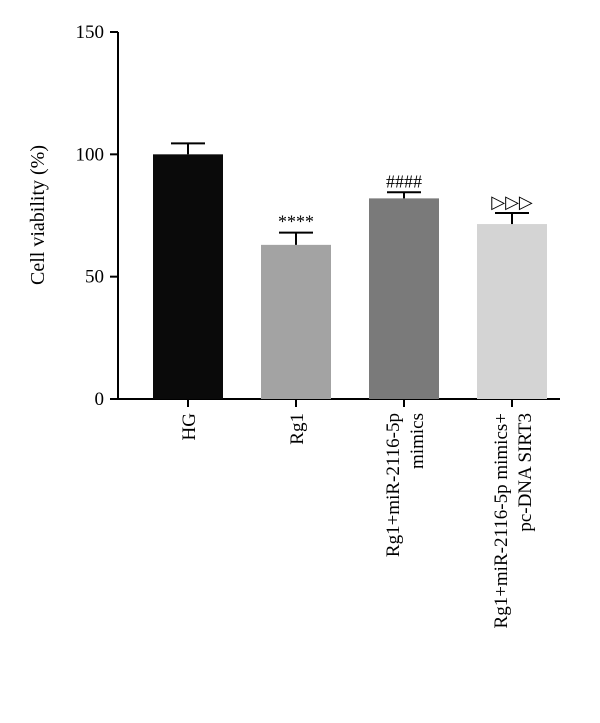  Describe the element at coordinates (90, 154) in the screenshot. I see `y-tick-label: 100` at that location.